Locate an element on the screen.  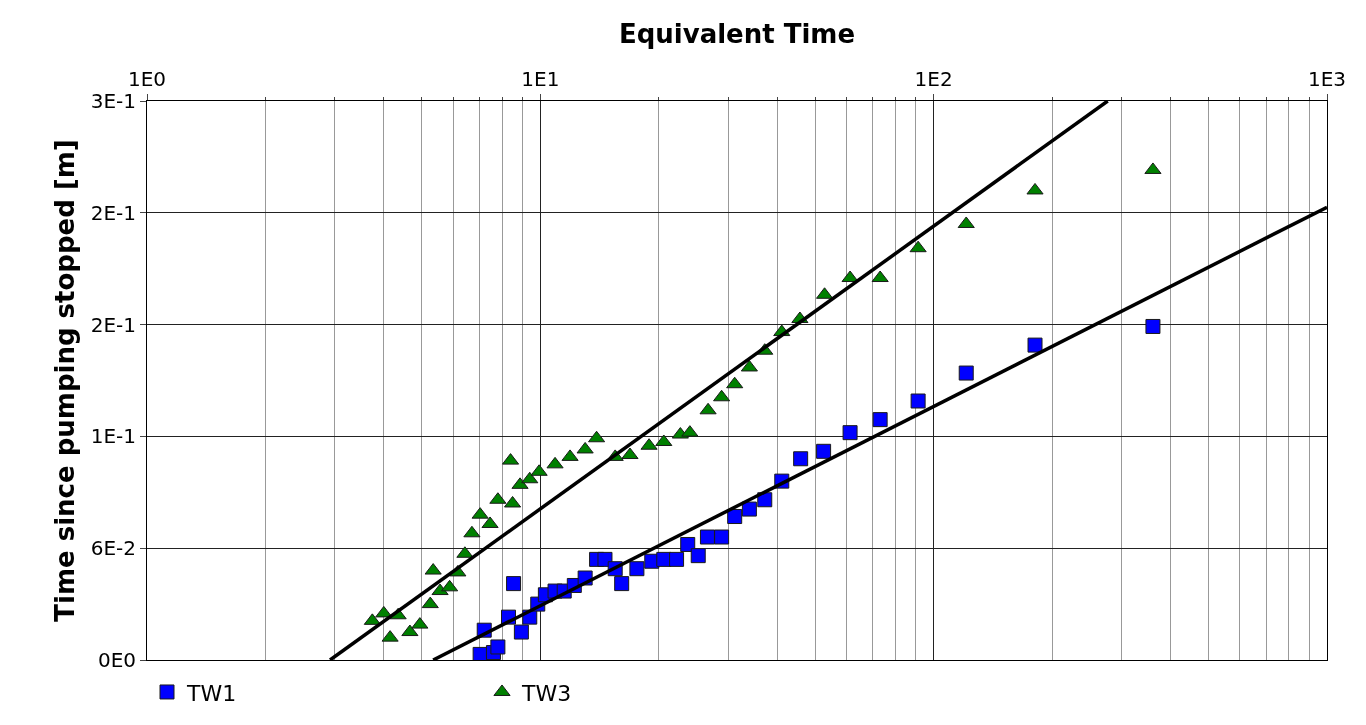
legend-label: TW1 is located at coordinates (211, 693).